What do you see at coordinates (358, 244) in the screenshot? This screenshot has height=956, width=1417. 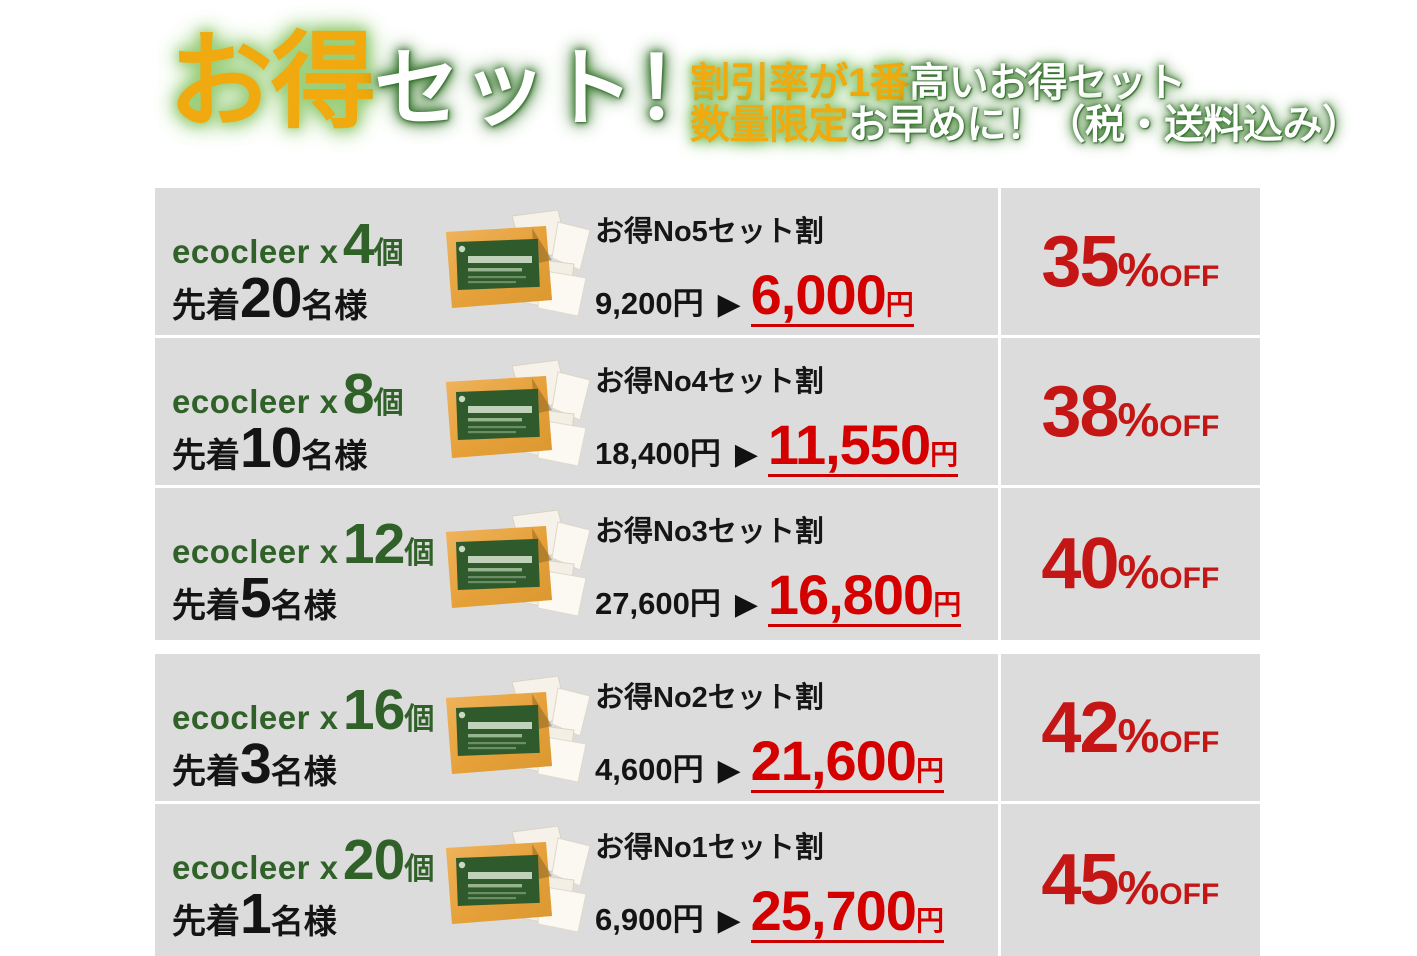 I see `quantity-value: 4` at bounding box center [358, 244].